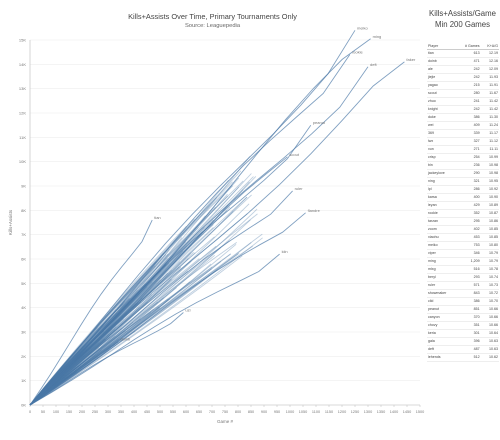 The height and width of the screenshot is (440, 500). What do you see at coordinates (468, 277) in the screenshot?
I see `cell-games: 293` at bounding box center [468, 277].